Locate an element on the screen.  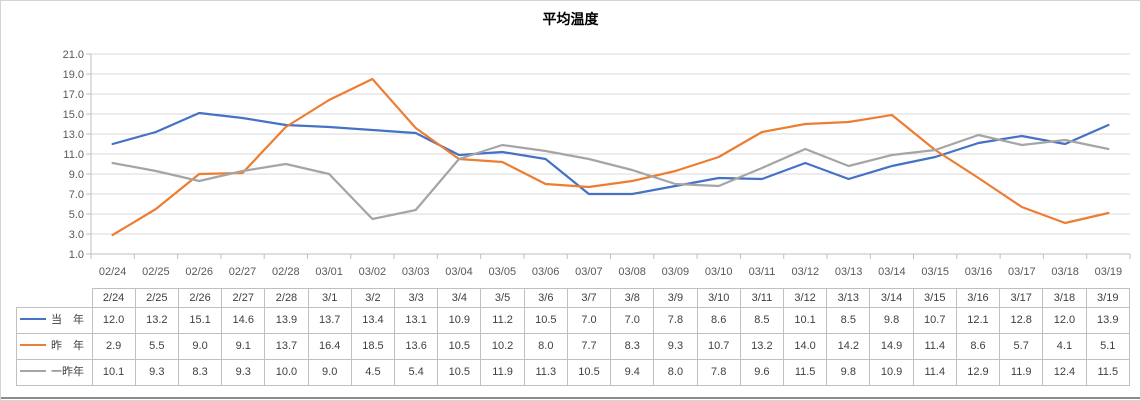
table-column-header: 3/10 is located at coordinates (718, 298).